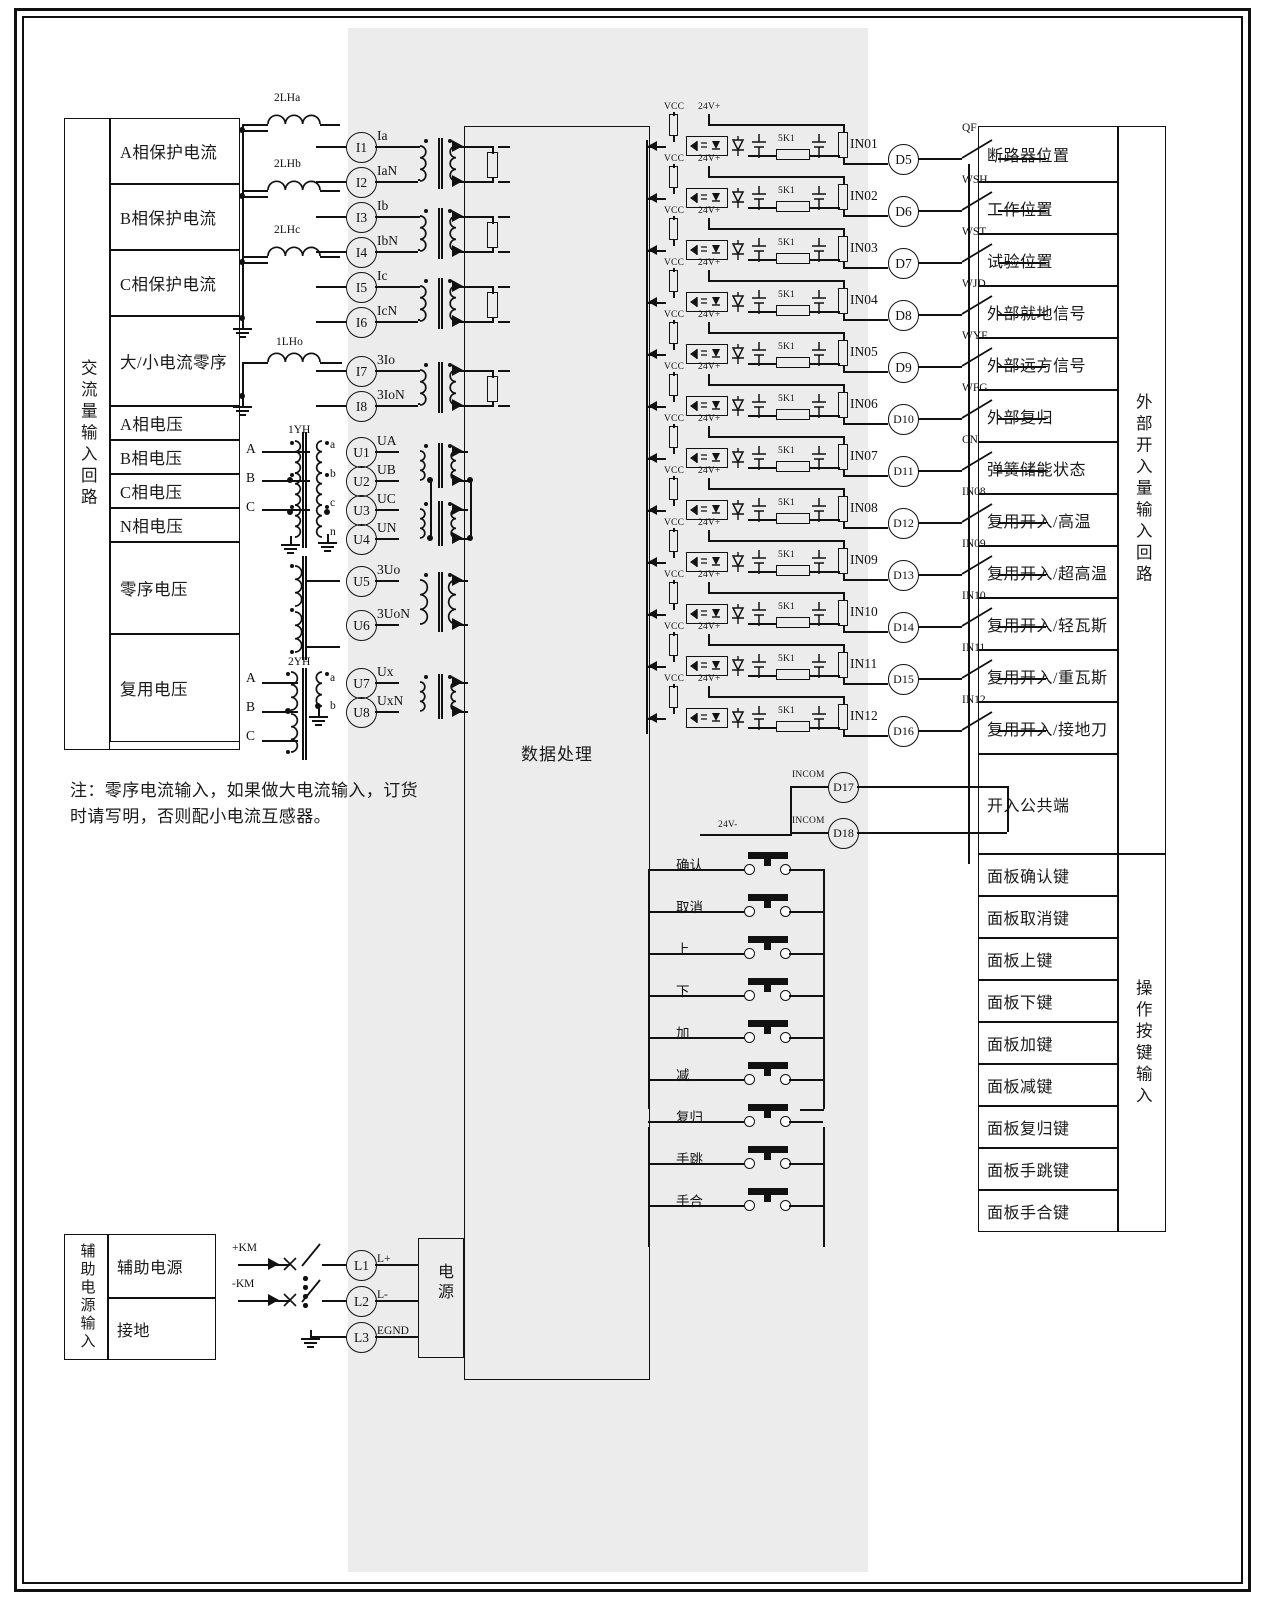  What do you see at coordinates (361, 581) in the screenshot?
I see `voltage-terminal-U5: U5` at bounding box center [361, 581].